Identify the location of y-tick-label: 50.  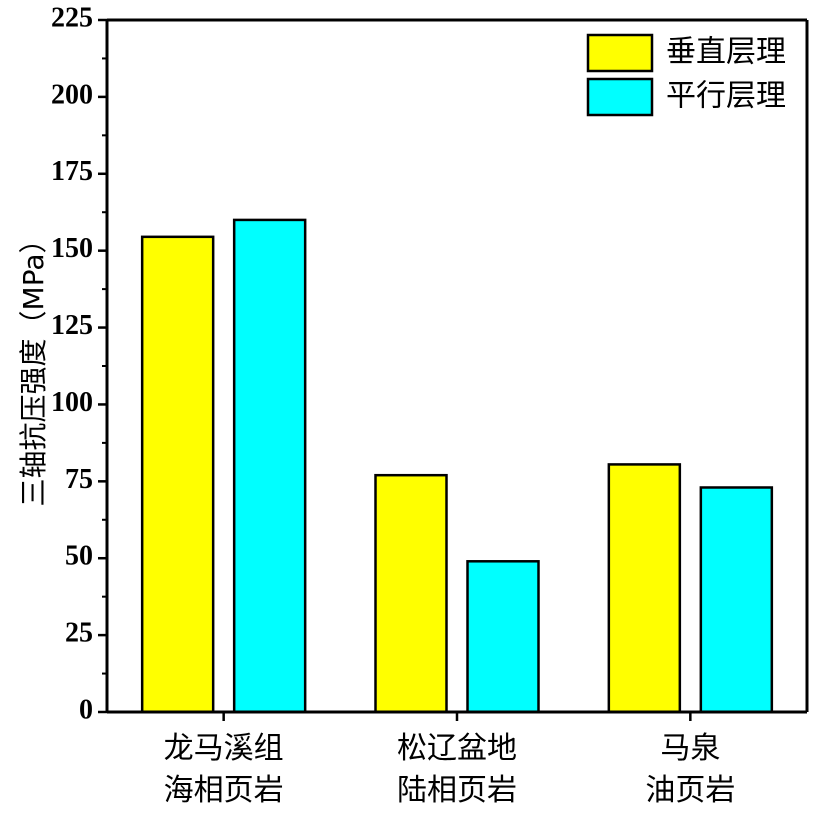
(79, 556).